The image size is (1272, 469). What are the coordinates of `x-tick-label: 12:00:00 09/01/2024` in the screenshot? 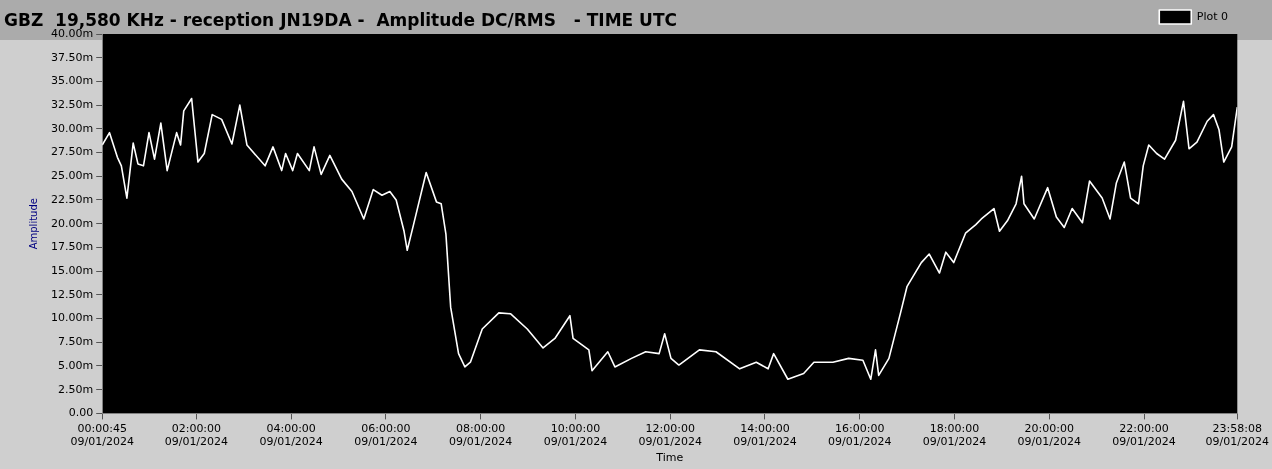 It's located at (670, 435).